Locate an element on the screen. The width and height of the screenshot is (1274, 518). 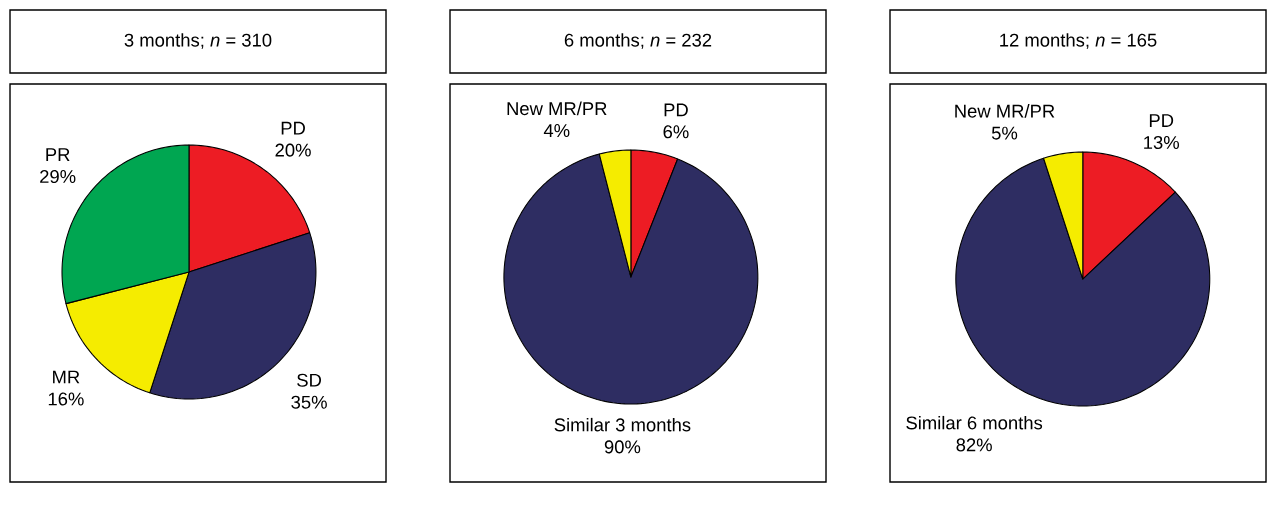
data-label: 13% is located at coordinates (1161, 142).